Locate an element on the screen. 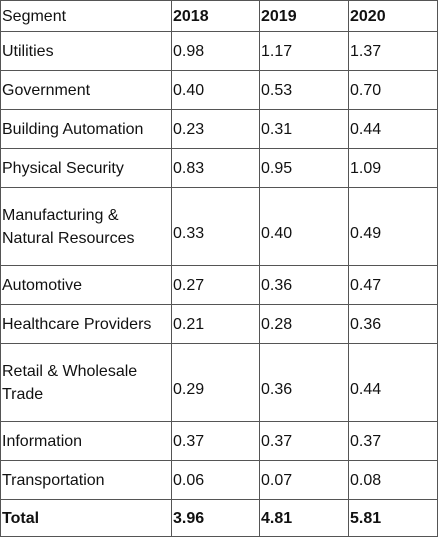 The image size is (438, 537). value-2019-cell: 0.40 is located at coordinates (304, 226).